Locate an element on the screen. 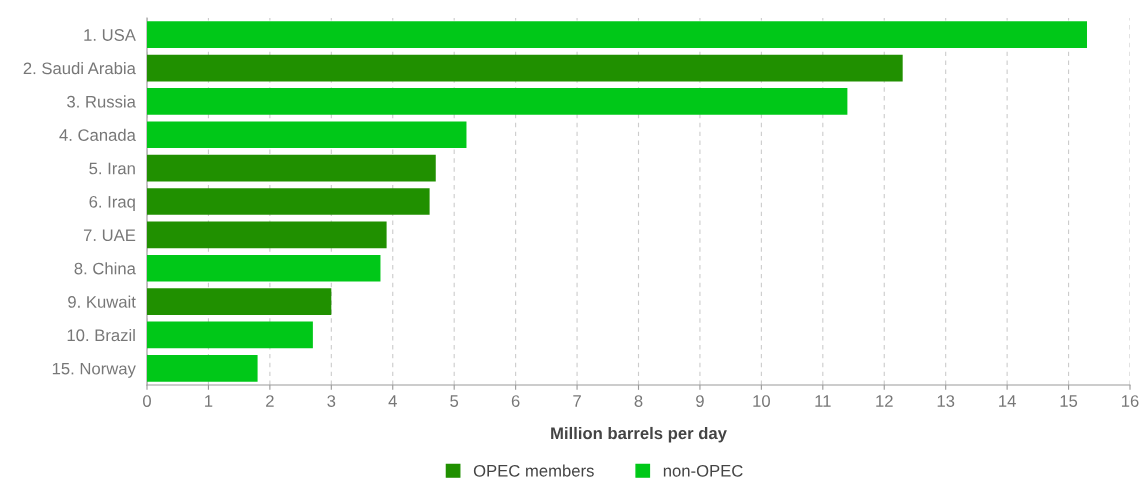 The height and width of the screenshot is (495, 1144). x-tick-label: 8 is located at coordinates (638, 401).